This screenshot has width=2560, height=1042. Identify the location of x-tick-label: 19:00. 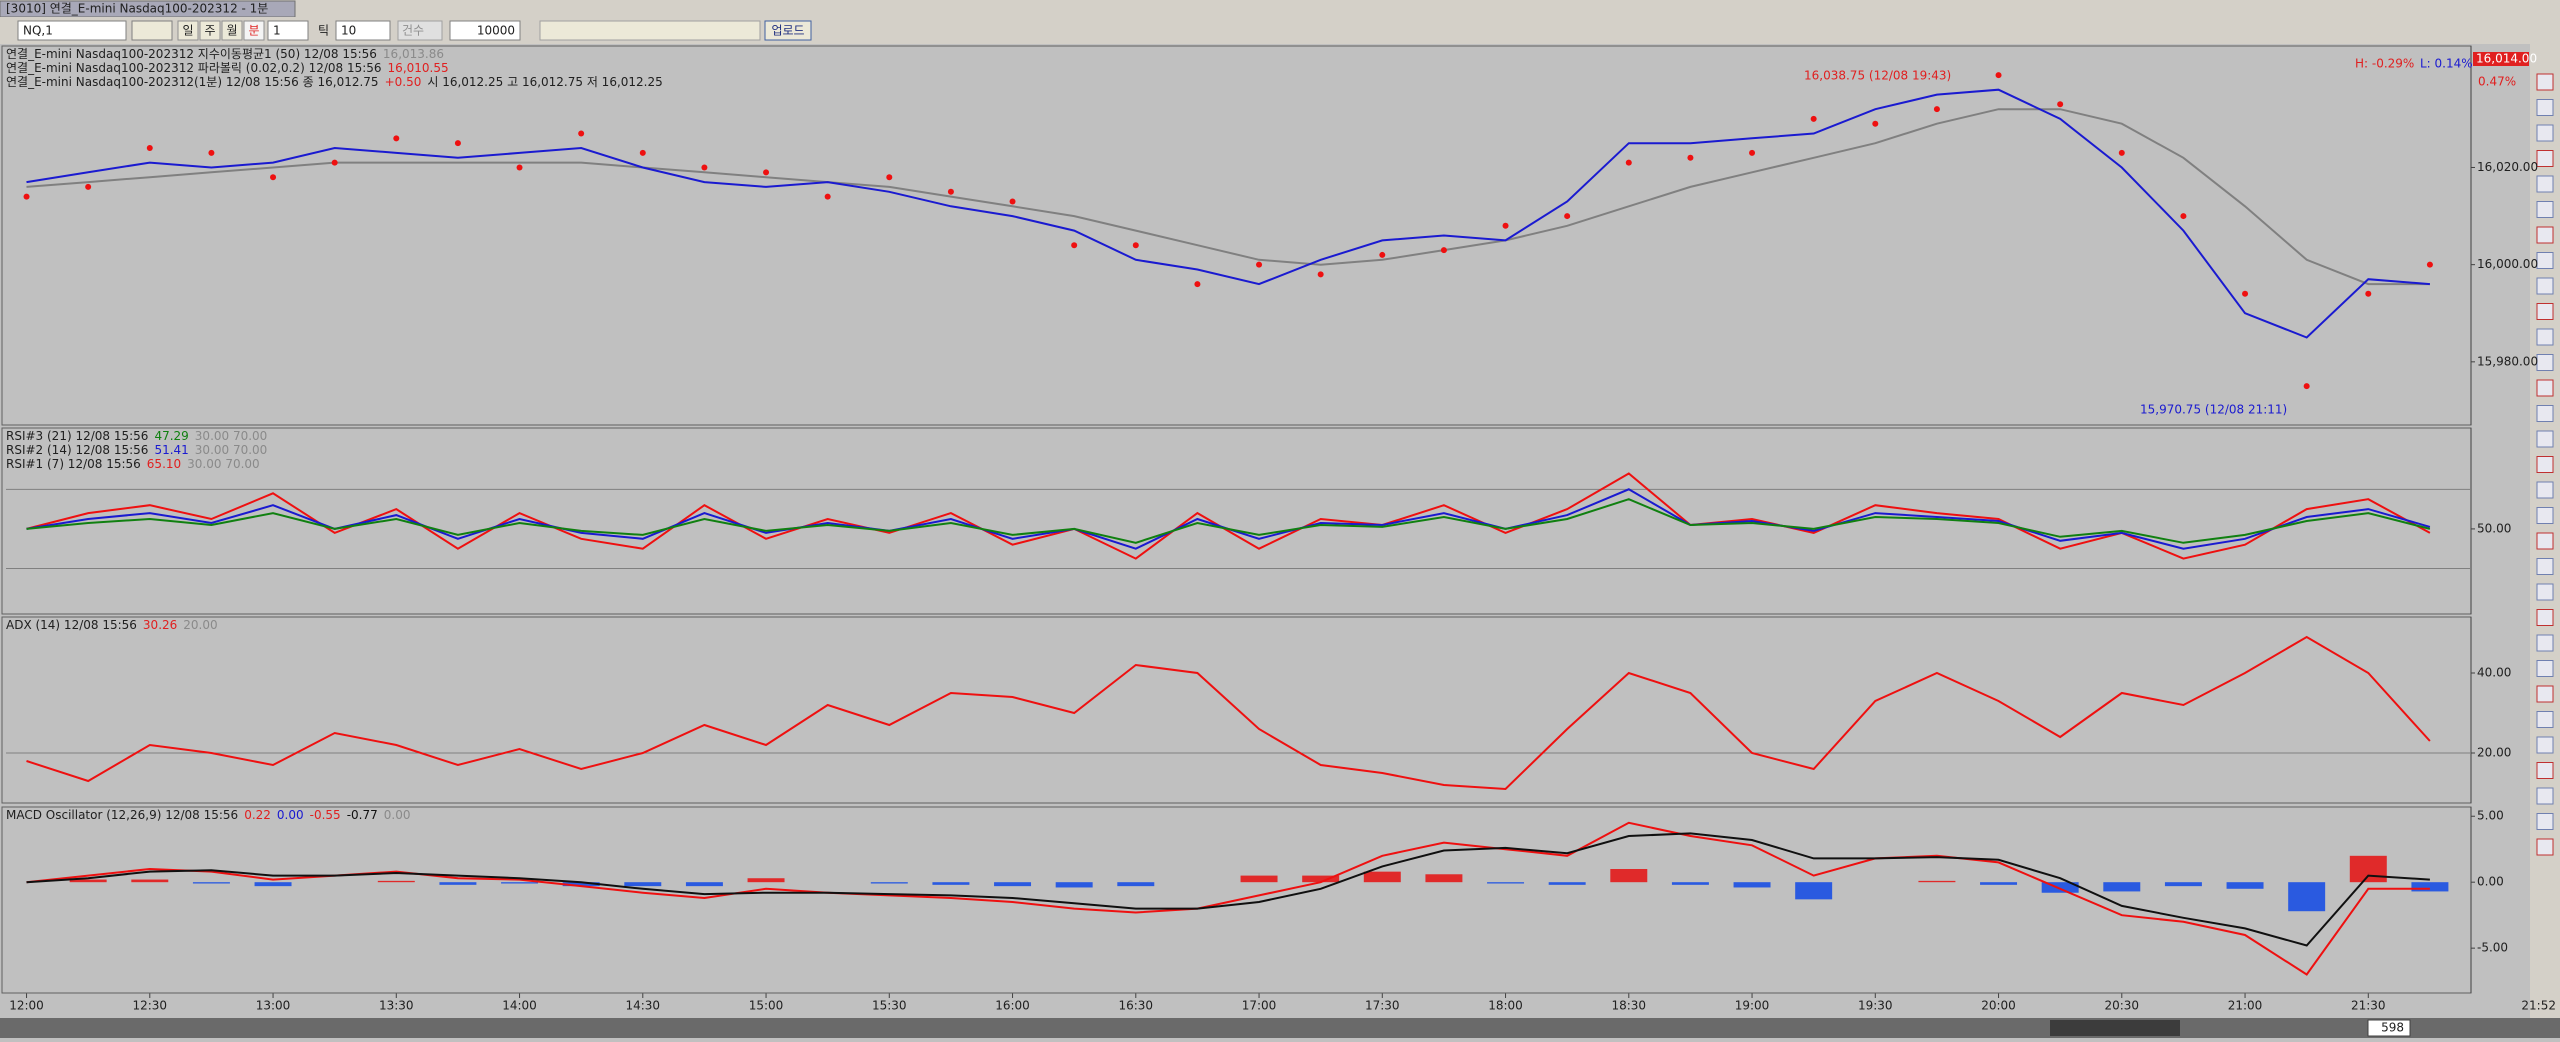
(1752, 1006).